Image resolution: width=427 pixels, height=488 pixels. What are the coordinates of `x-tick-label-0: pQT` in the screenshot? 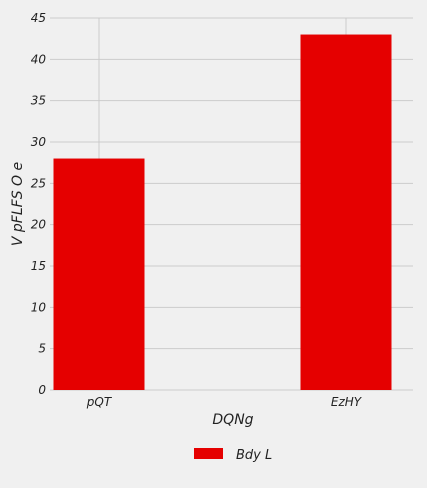 It's located at (99, 402).